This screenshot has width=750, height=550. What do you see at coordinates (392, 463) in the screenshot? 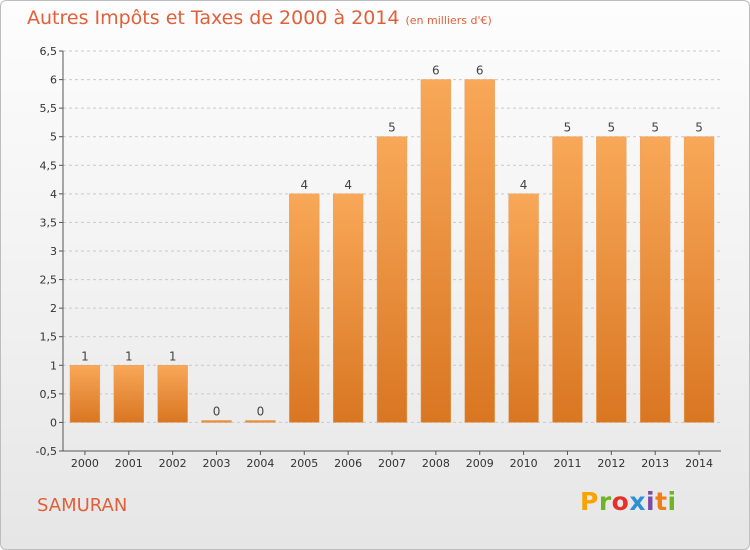
I see `x-tick-label: 2007` at bounding box center [392, 463].